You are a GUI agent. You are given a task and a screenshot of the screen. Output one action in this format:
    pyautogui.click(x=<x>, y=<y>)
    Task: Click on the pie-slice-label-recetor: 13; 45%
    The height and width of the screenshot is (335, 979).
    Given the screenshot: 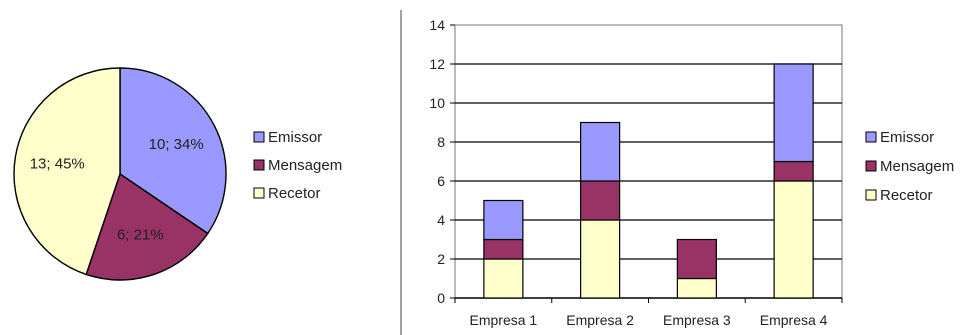 What is the action you would take?
    pyautogui.click(x=57, y=164)
    